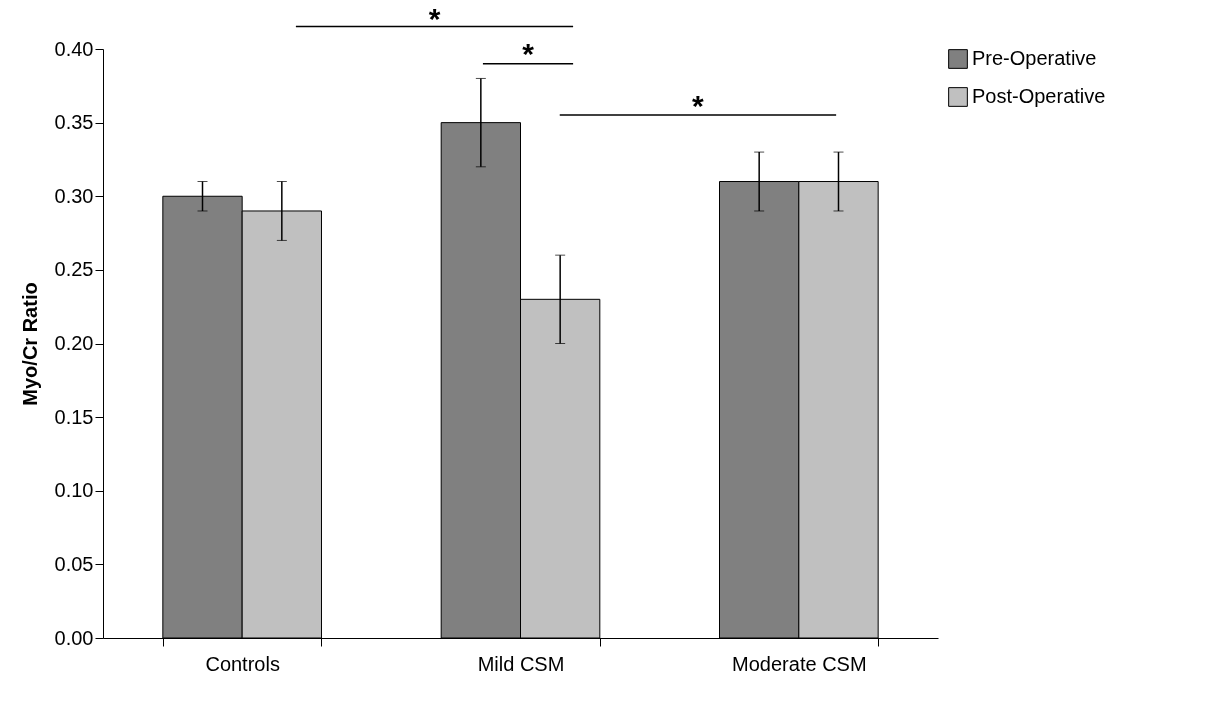  What do you see at coordinates (74, 343) in the screenshot?
I see `y-tick-label: 0.20` at bounding box center [74, 343].